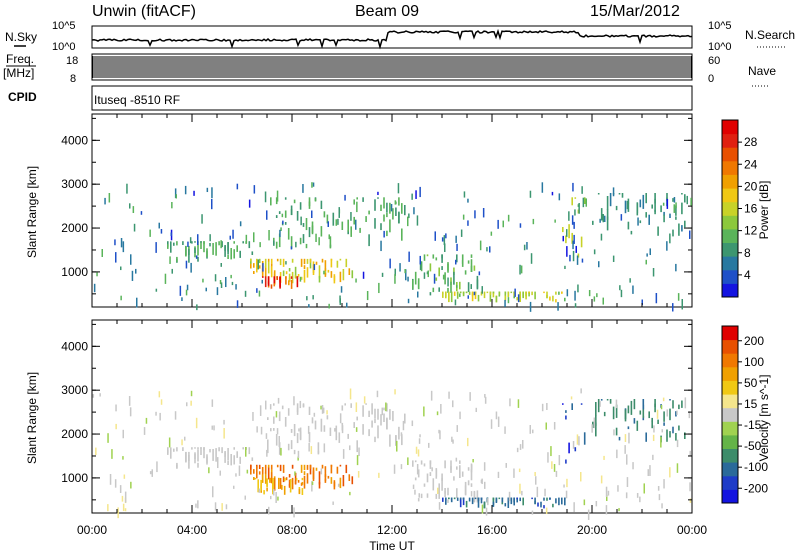  I want to click on colorbar-tick-label: 15, so click(751, 404).